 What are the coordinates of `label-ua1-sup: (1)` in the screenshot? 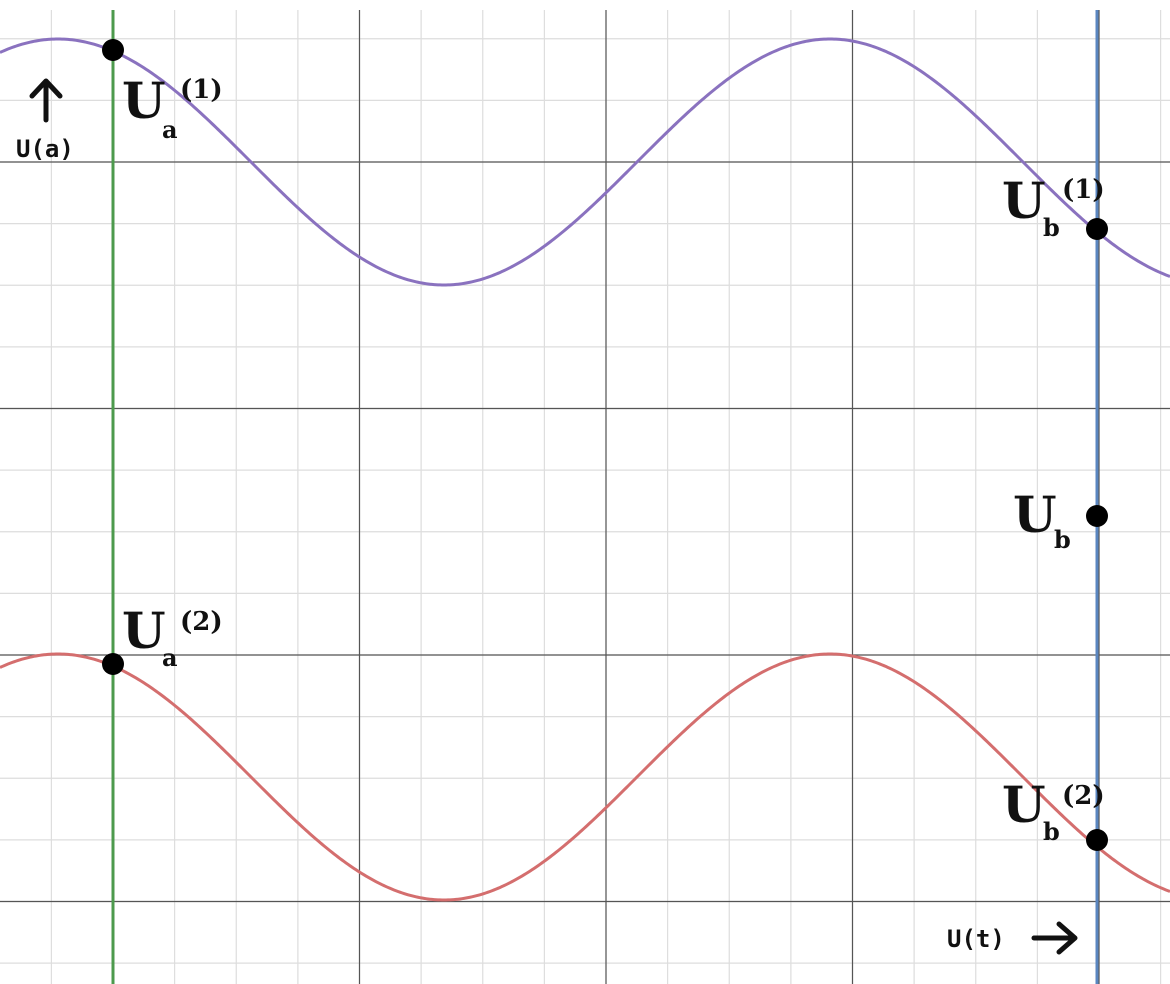 It's located at (201, 90).